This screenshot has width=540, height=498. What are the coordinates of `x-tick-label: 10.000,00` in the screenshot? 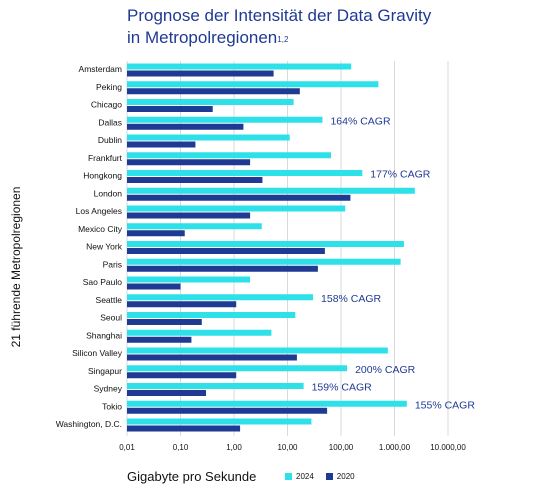 It's located at (448, 447).